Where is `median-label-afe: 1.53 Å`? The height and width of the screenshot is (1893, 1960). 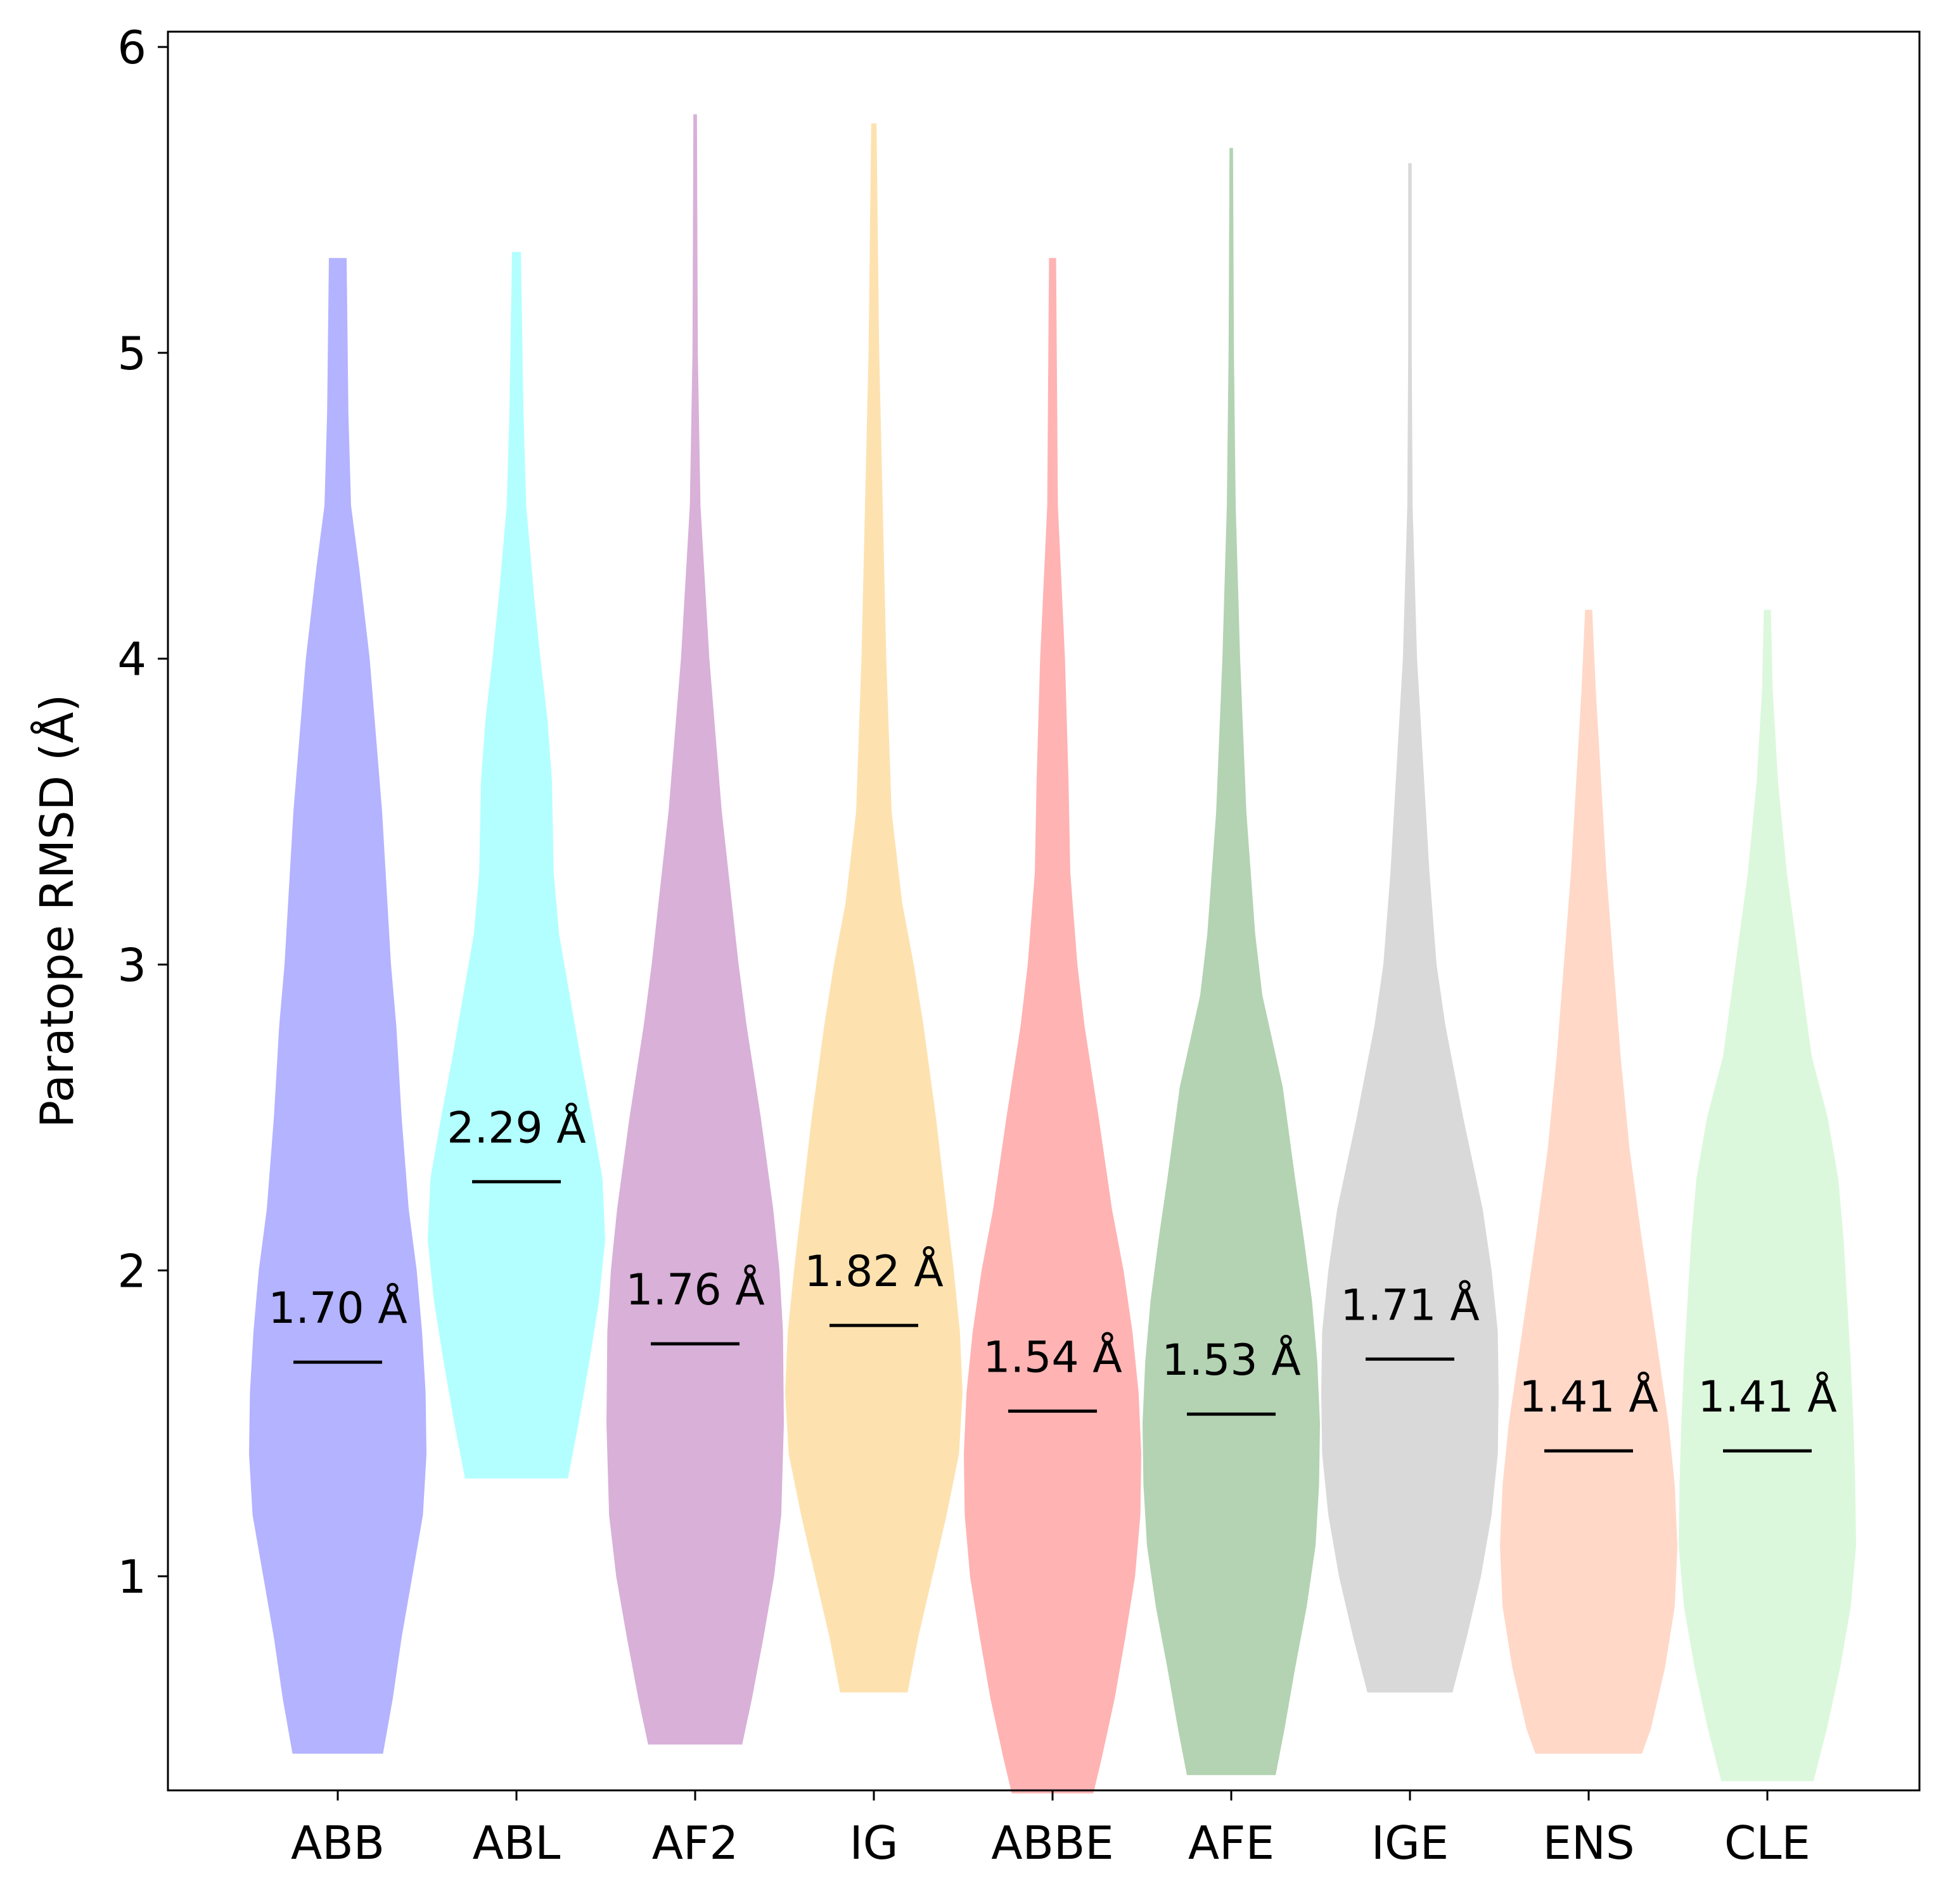 median-label-afe: 1.53 Å is located at coordinates (1231, 1360).